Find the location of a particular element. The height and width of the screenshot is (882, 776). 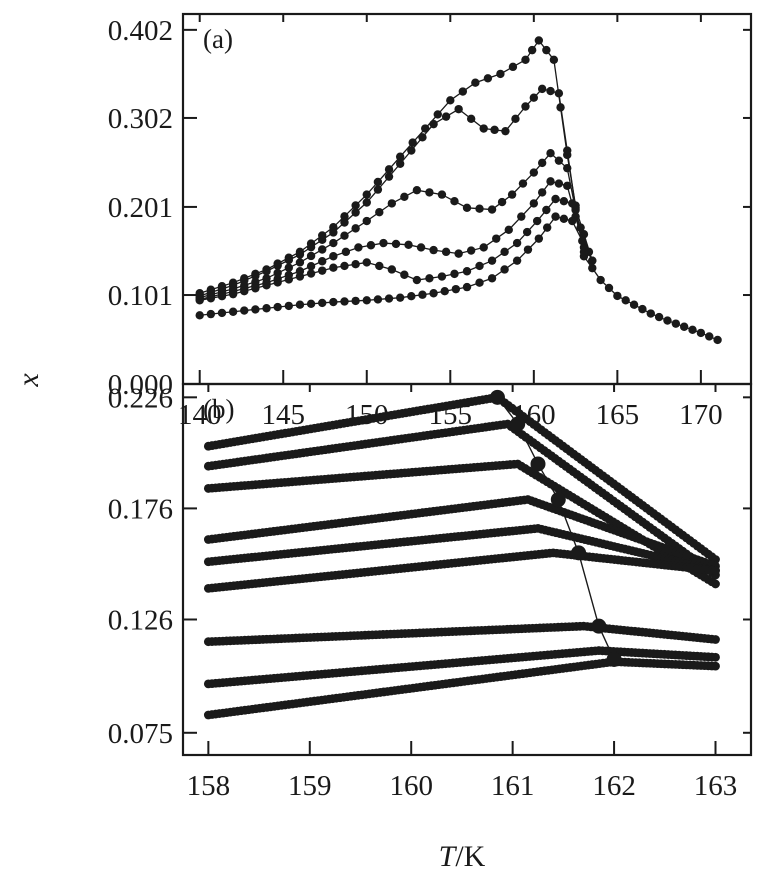

panel-label: (a) is located at coordinates (218, 39).